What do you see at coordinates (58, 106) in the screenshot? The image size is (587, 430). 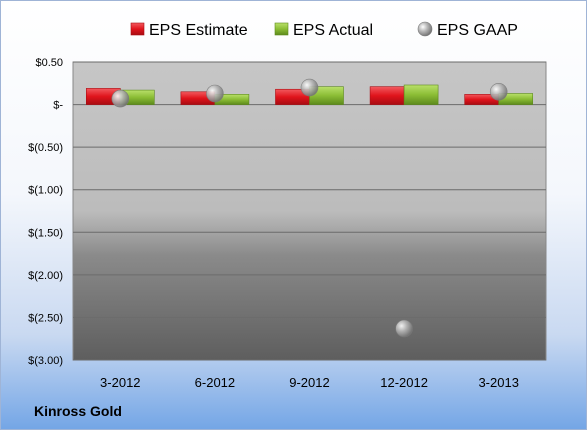 I see `y-tick-label: $-` at bounding box center [58, 106].